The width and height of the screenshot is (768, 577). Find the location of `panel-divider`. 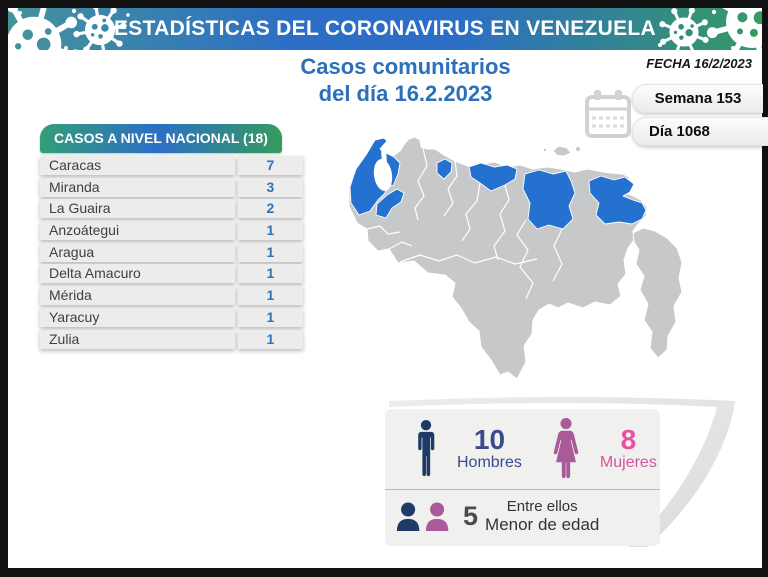

panel-divider is located at coordinates (522, 489).